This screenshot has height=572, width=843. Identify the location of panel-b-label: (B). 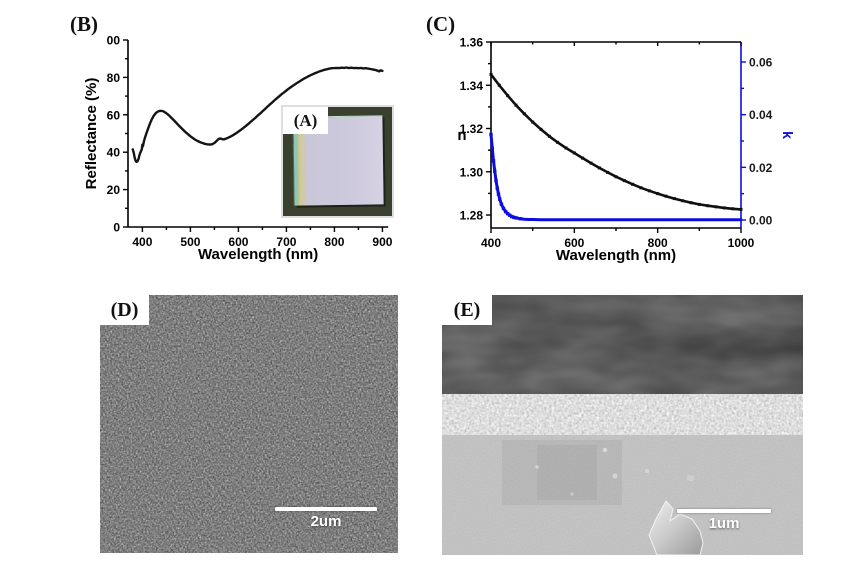
(84, 24).